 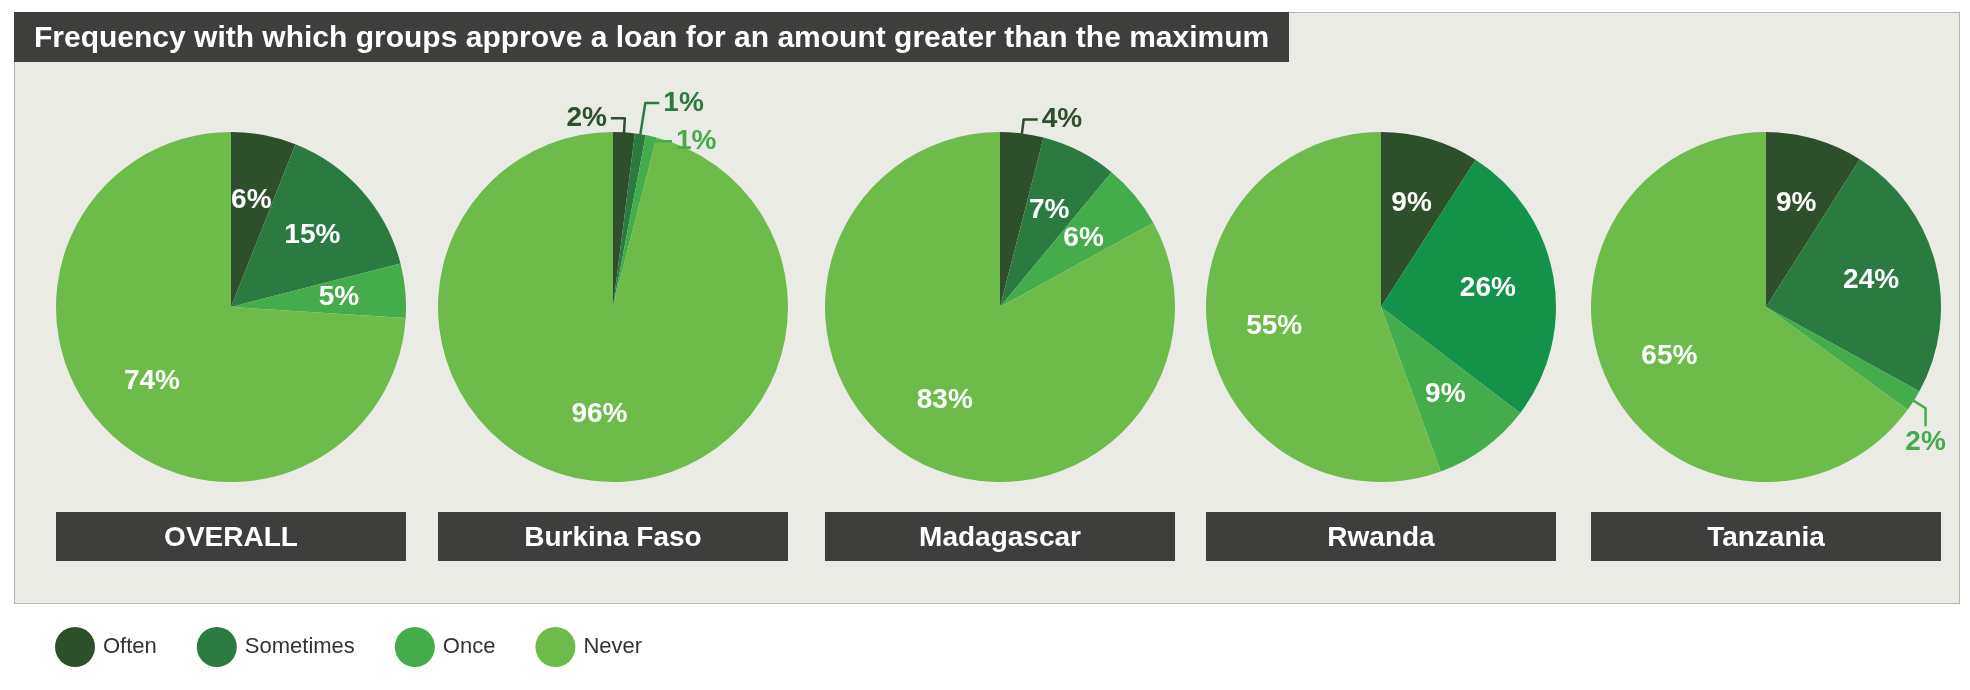 I want to click on data-label: 96%, so click(x=599, y=413).